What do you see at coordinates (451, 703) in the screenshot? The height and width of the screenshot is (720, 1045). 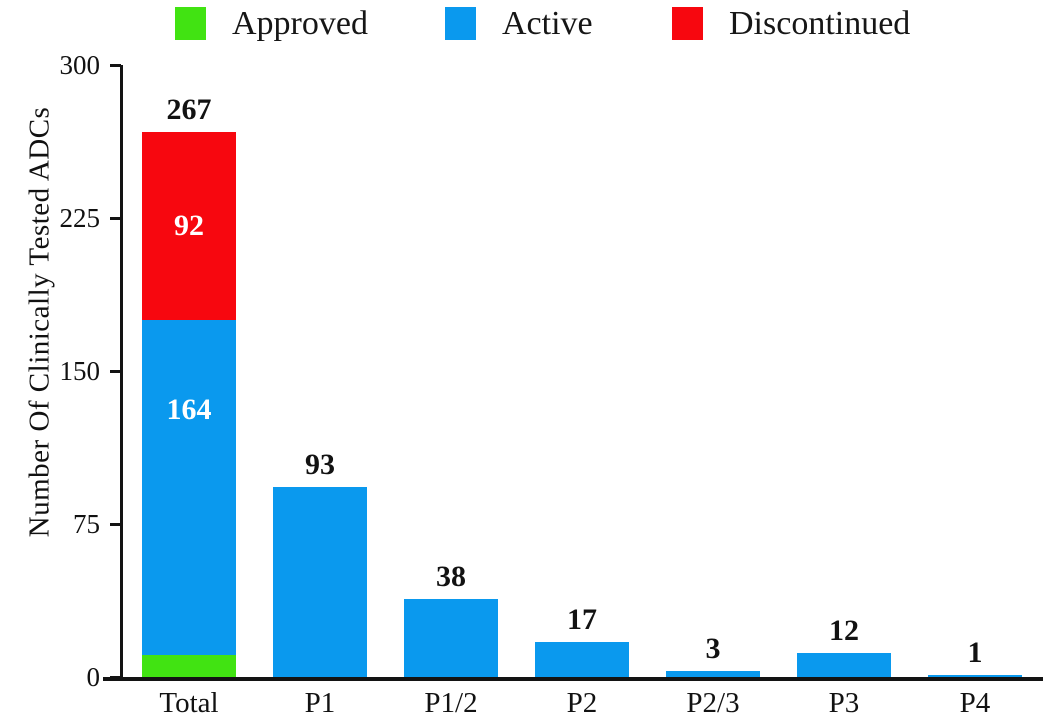 I see `x-tick-label-p1-2: P1/2` at bounding box center [451, 703].